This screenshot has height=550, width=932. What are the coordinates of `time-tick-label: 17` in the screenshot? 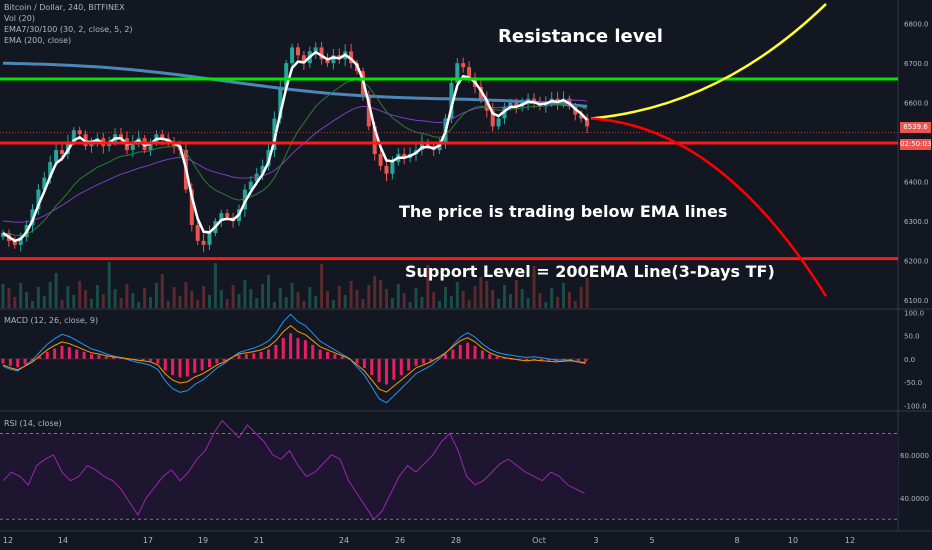 It's located at (148, 540).